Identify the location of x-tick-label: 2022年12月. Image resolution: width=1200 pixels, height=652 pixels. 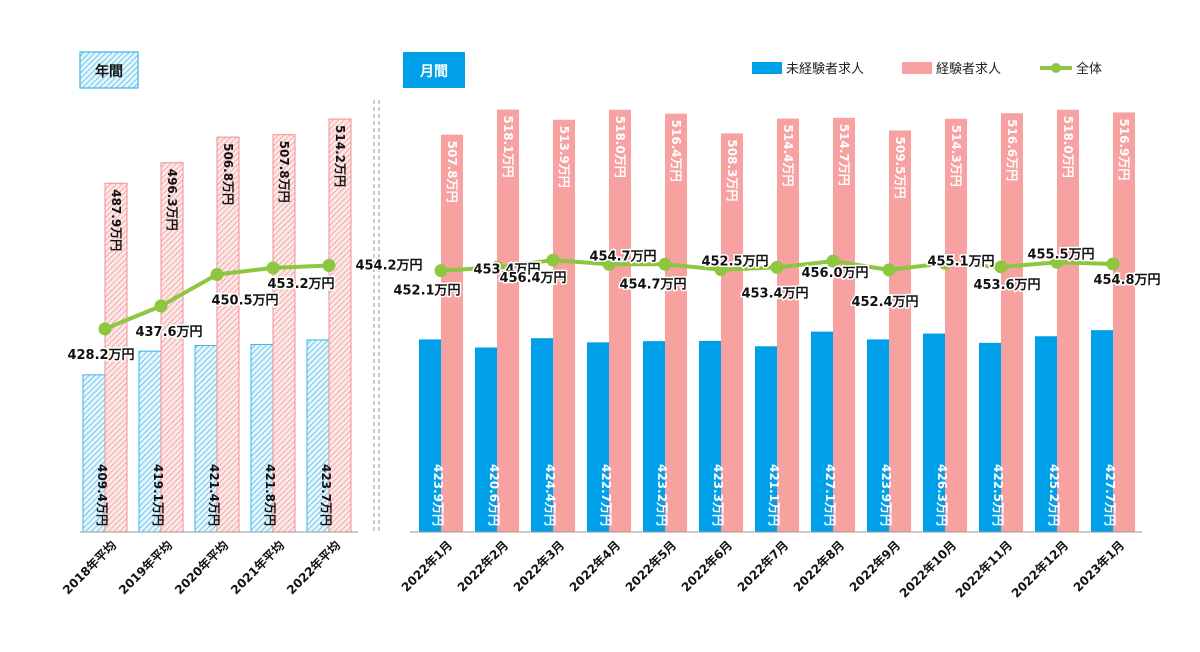
(1039, 569).